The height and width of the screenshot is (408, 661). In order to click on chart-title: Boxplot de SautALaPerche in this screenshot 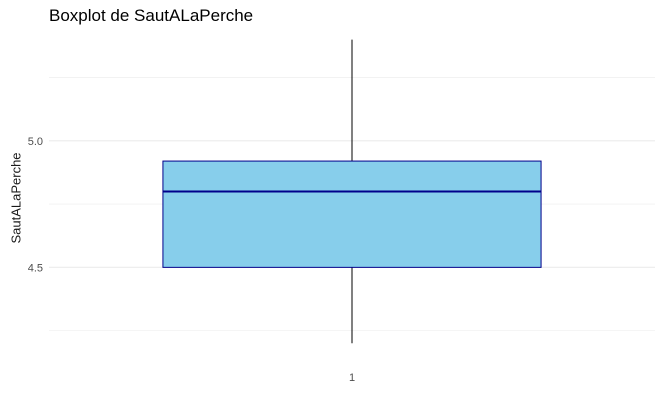, I will do `click(151, 15)`.